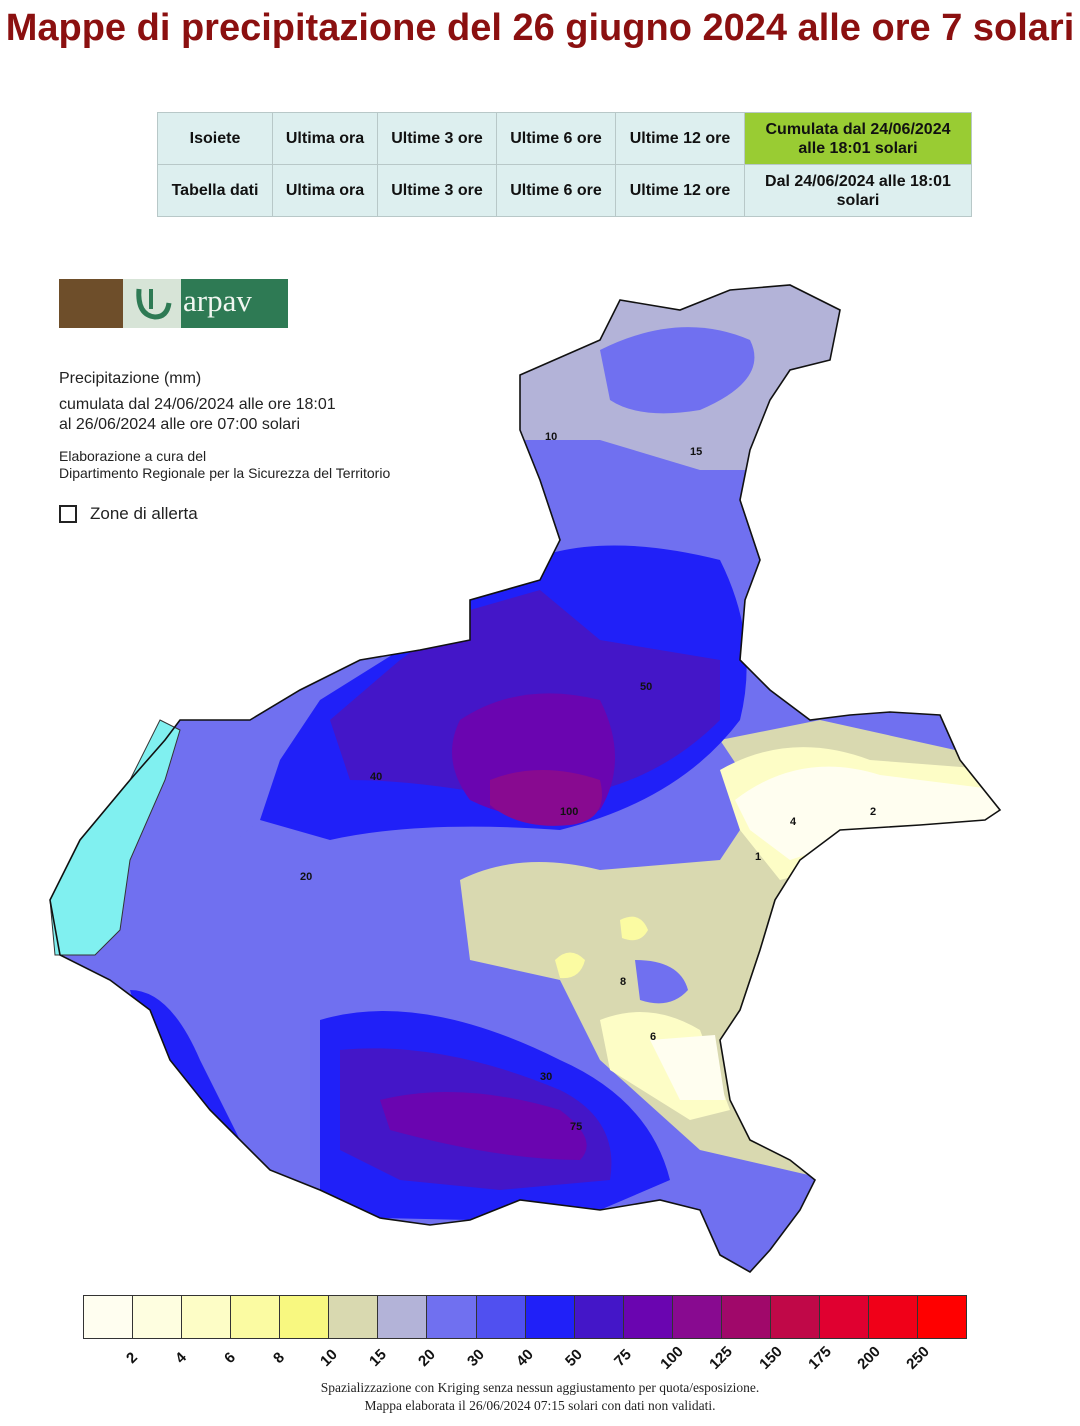  I want to click on nav-link: Ultime 3 ore, so click(437, 190).